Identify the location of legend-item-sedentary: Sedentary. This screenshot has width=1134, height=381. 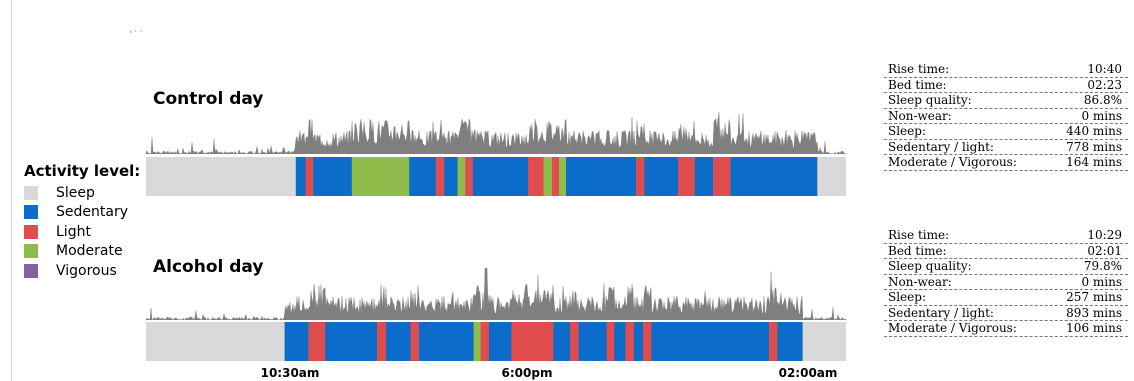
(82, 213).